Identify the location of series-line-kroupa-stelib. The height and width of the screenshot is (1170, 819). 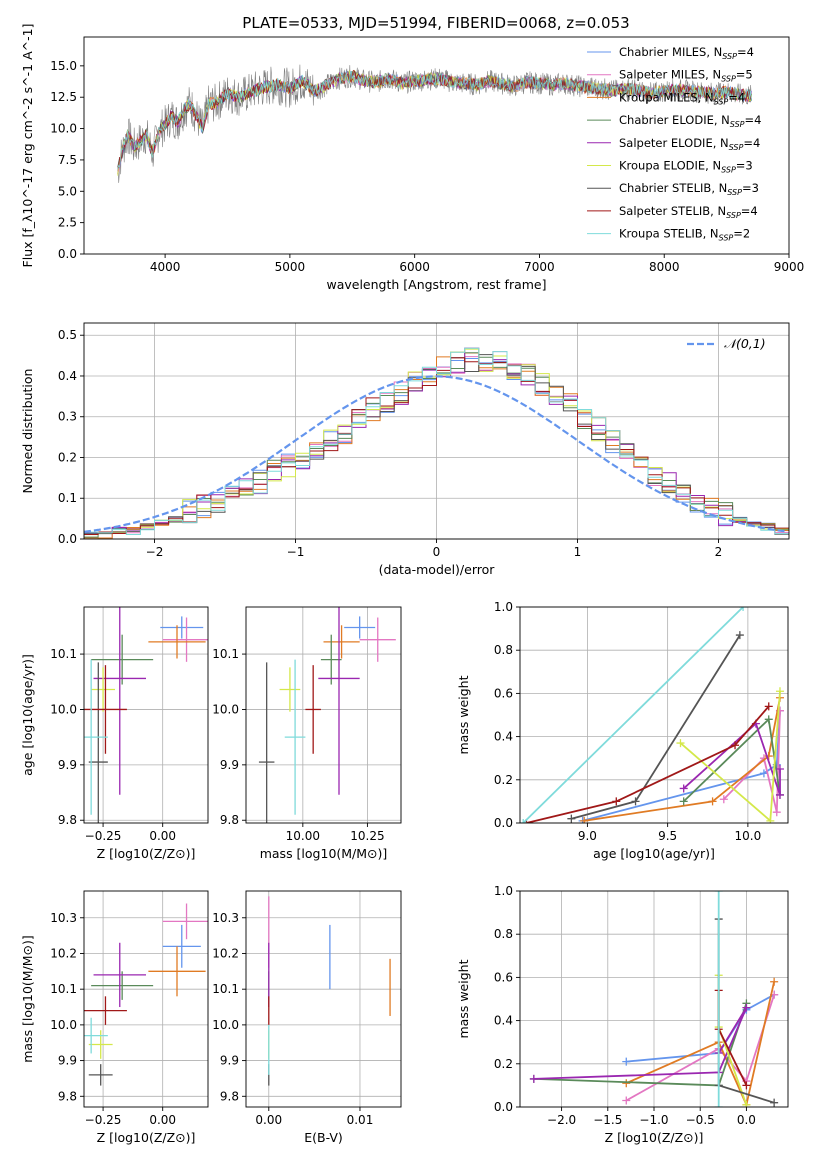
(633, 715).